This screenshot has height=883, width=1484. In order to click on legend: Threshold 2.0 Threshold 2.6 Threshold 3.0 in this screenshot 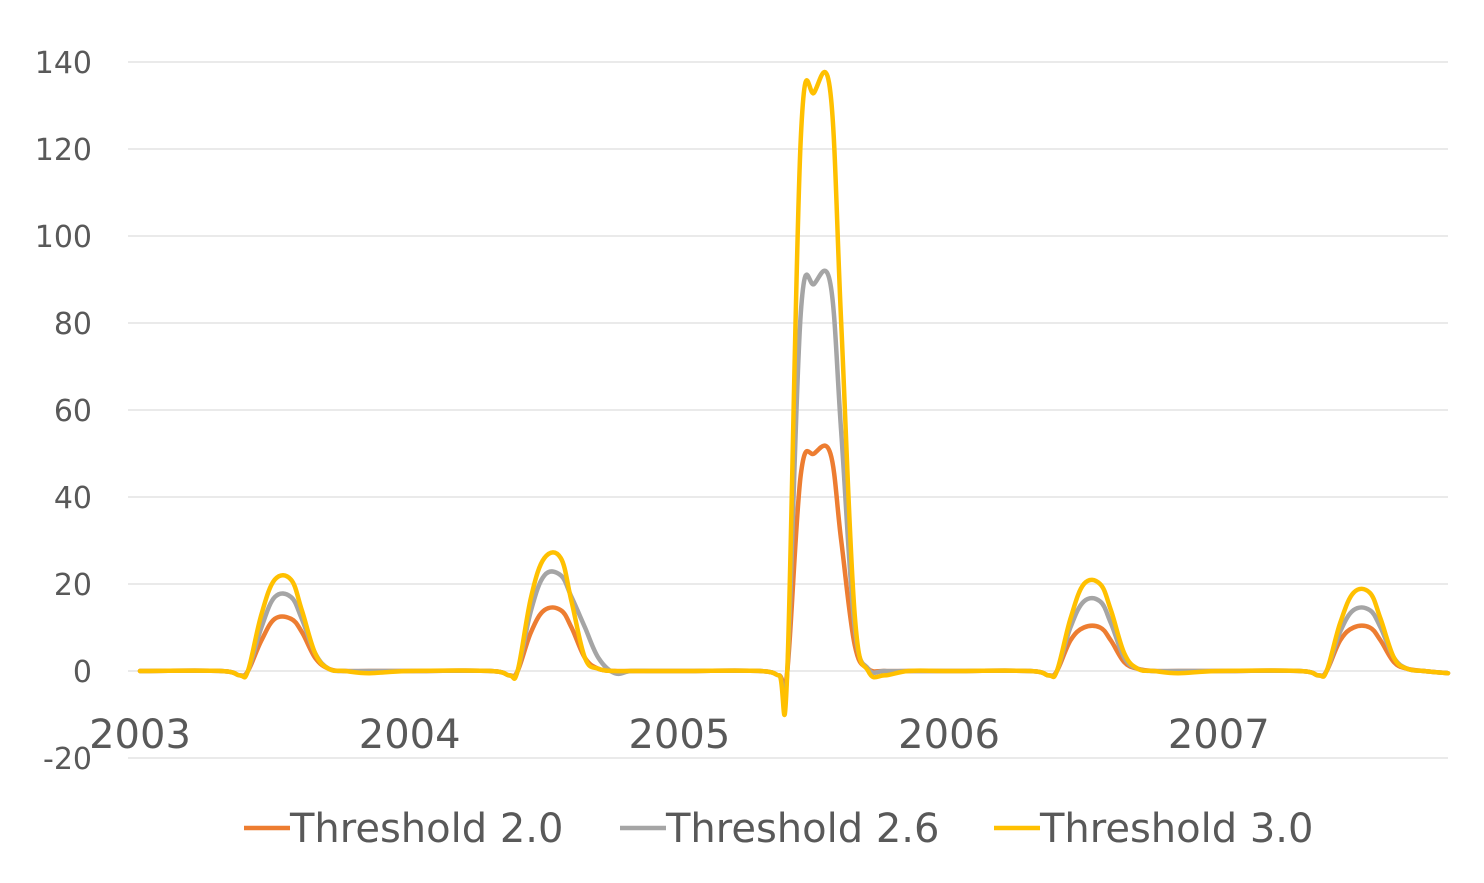, I will do `click(778, 829)`.